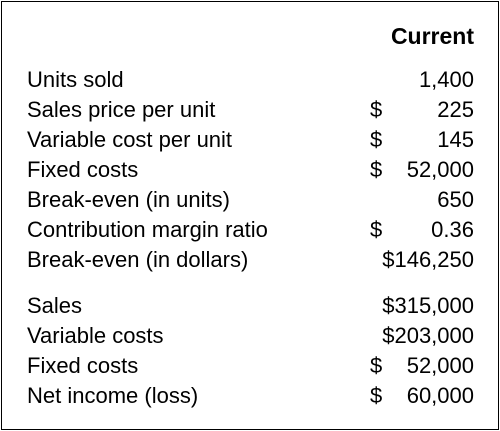 This screenshot has height=431, width=500. Describe the element at coordinates (455, 109) in the screenshot. I see `row-value: 225` at that location.